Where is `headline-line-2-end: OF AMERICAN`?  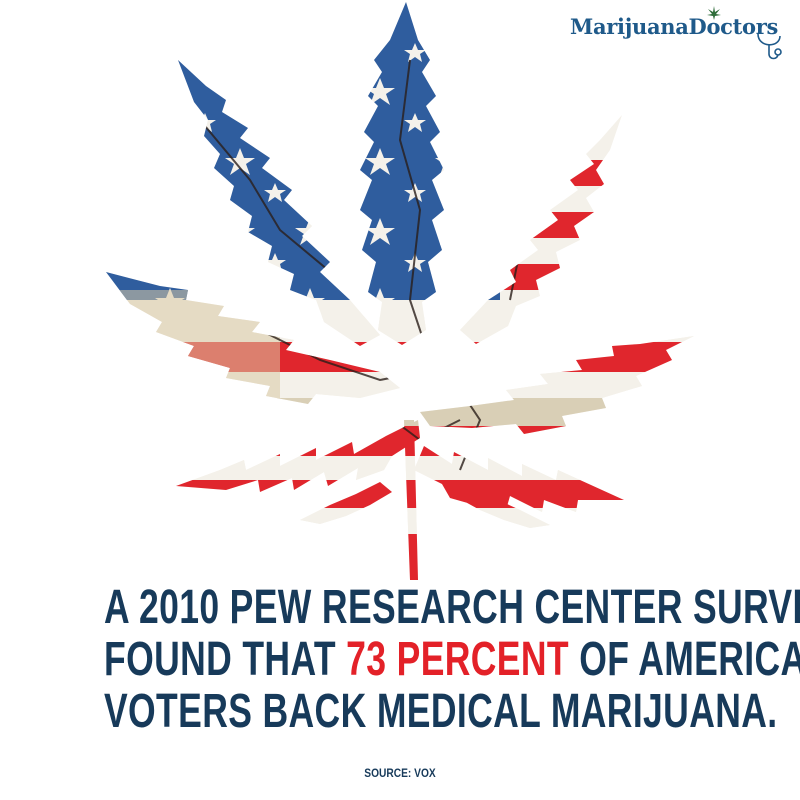
headline-line-2-end: OF AMERICAN is located at coordinates (689, 659).